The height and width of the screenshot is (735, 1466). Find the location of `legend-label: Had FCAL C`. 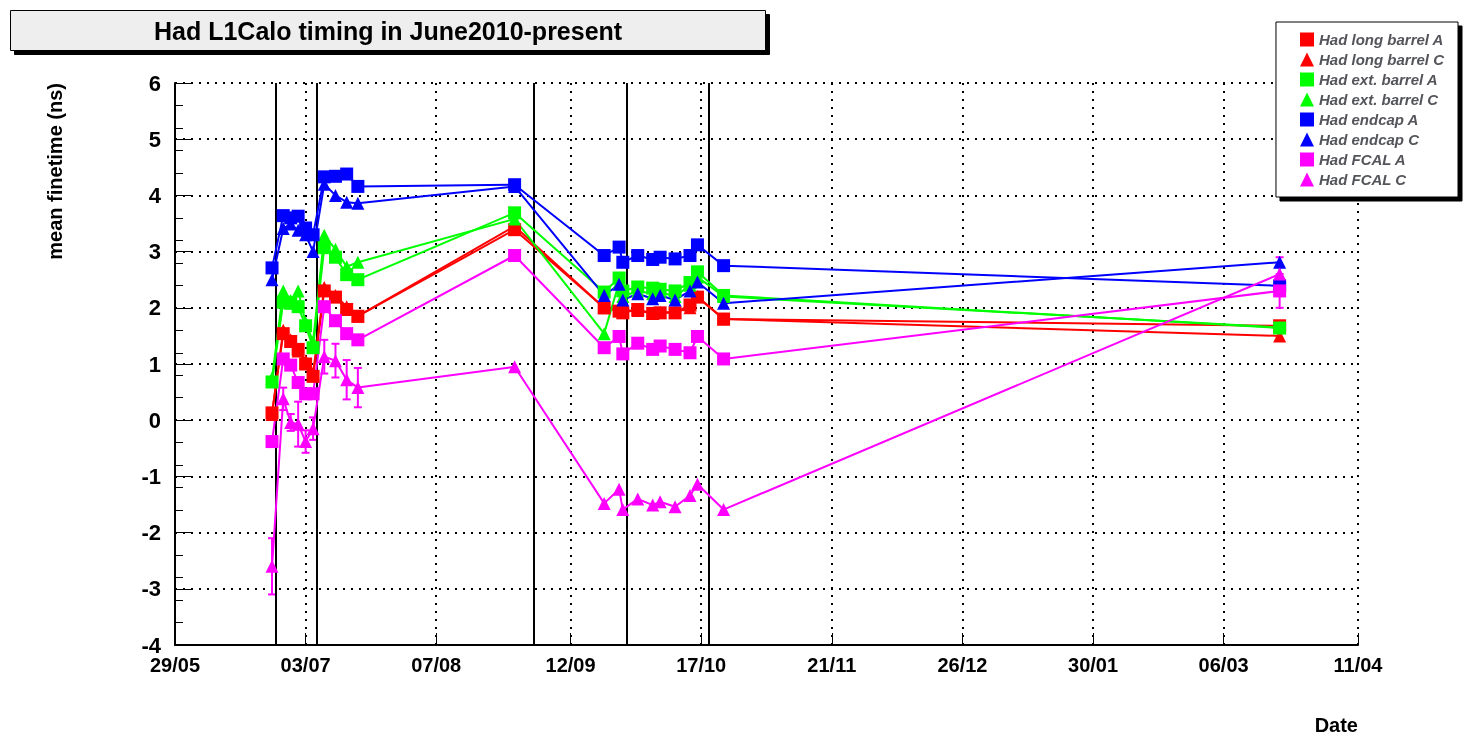

legend-label: Had FCAL C is located at coordinates (1363, 179).